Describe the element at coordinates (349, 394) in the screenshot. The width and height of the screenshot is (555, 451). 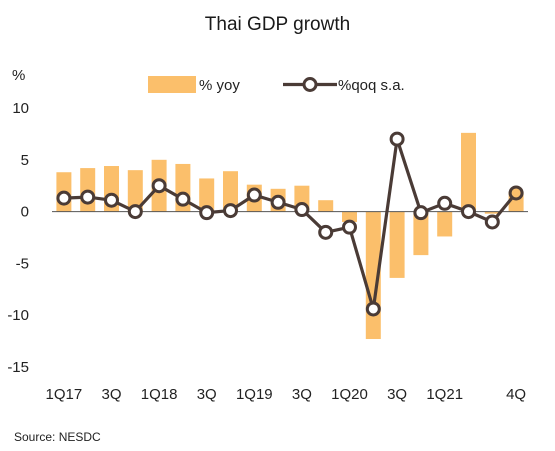
I see `x-tick-label: 1Q20` at that location.